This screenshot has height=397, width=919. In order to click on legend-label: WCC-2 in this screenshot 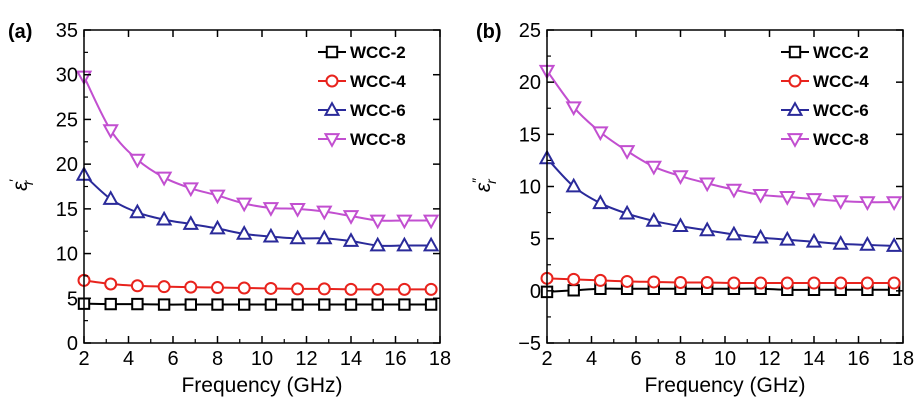, I will do `click(378, 52)`.